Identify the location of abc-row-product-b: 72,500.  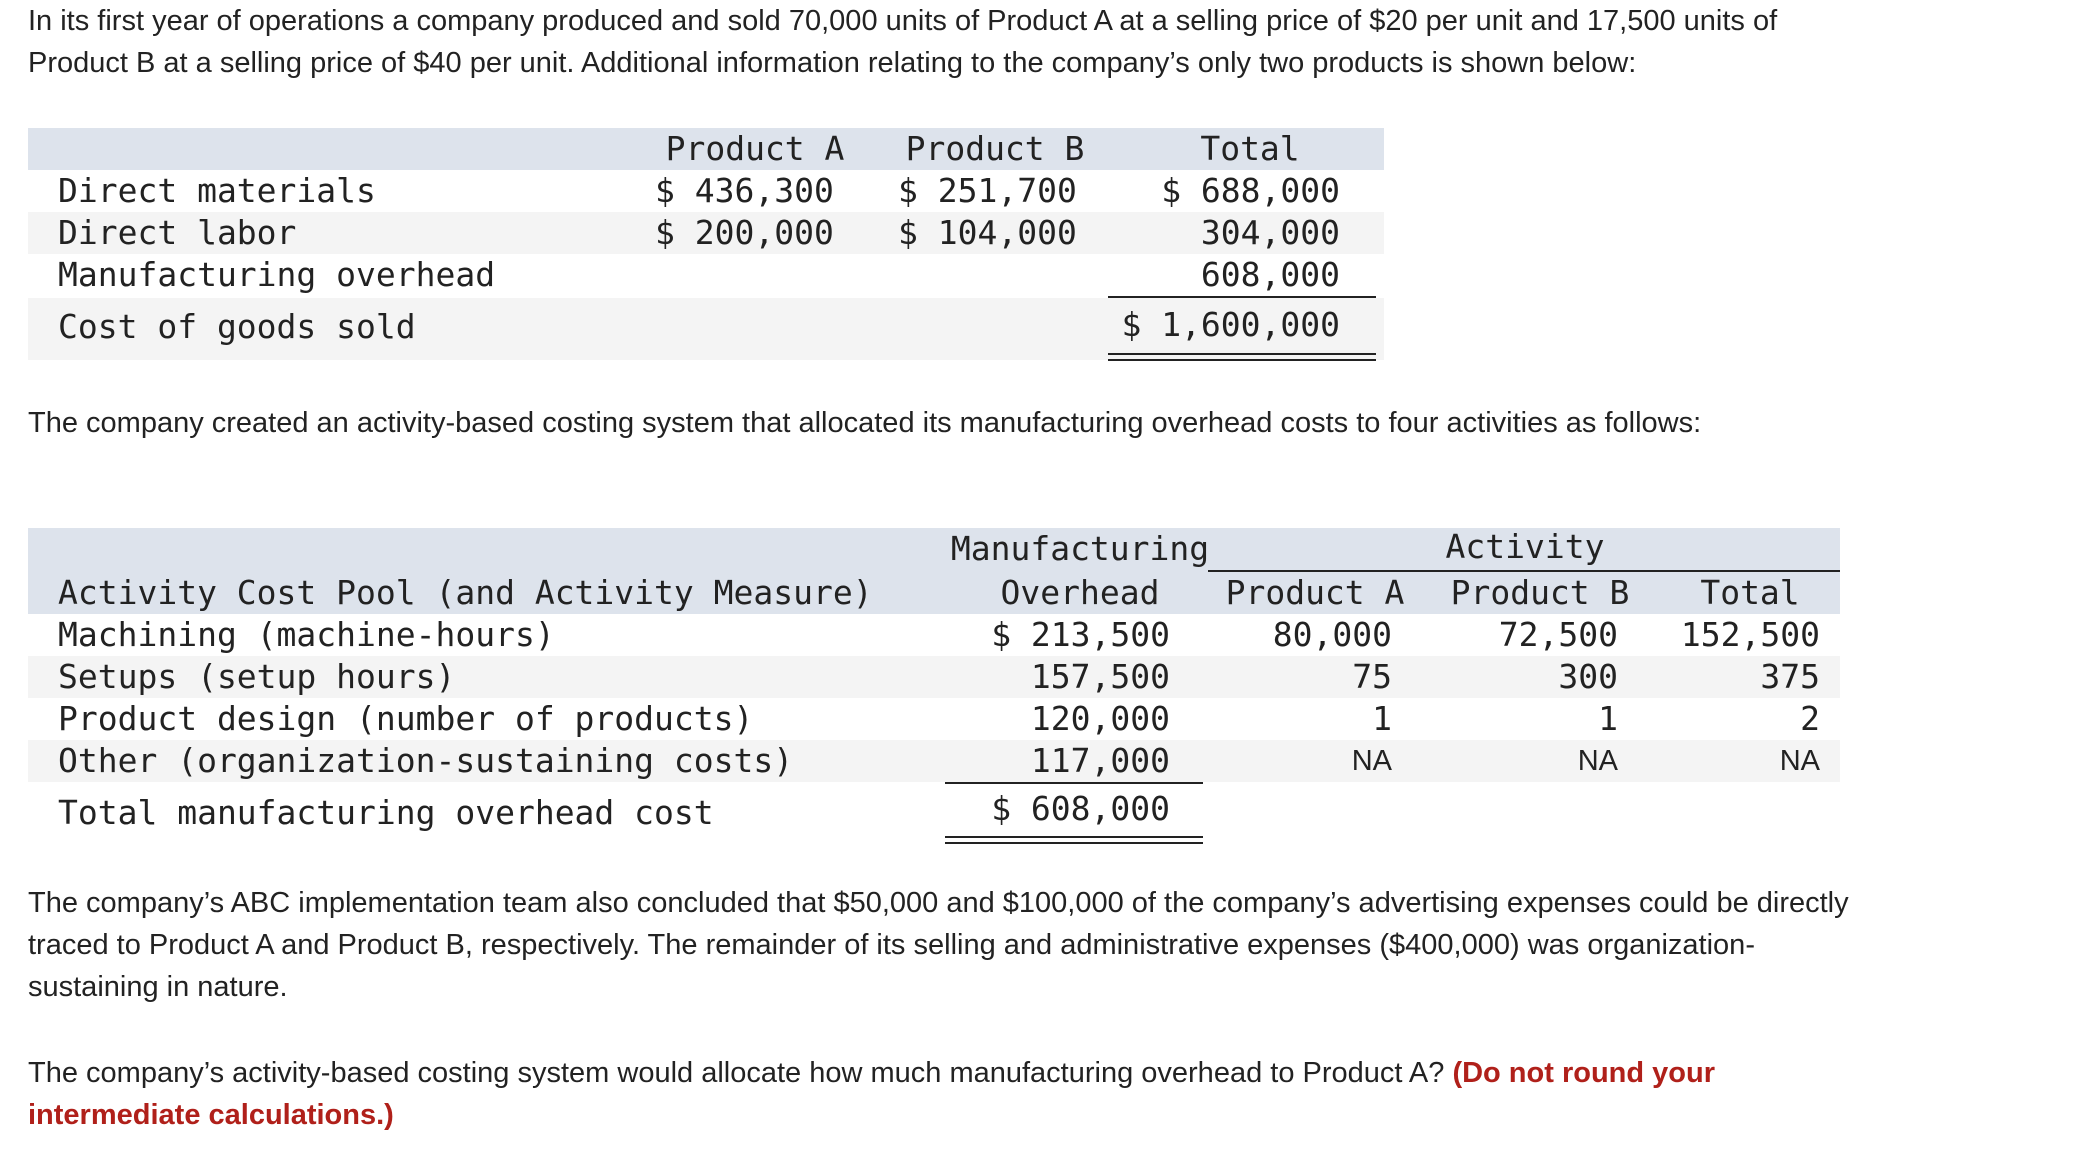
(1558, 634).